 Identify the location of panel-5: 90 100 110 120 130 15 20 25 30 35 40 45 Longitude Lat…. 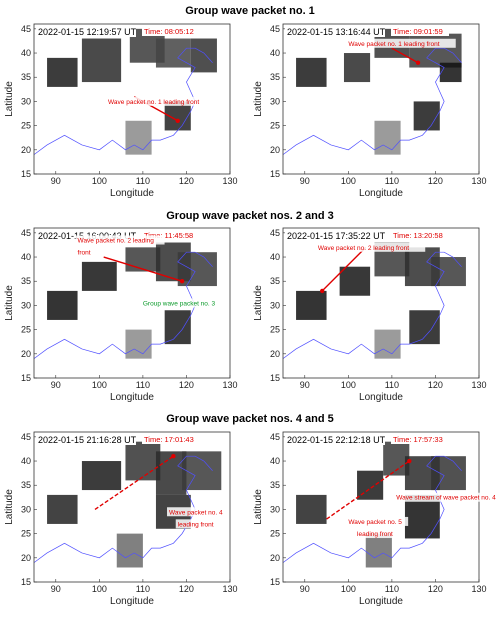
(121, 519).